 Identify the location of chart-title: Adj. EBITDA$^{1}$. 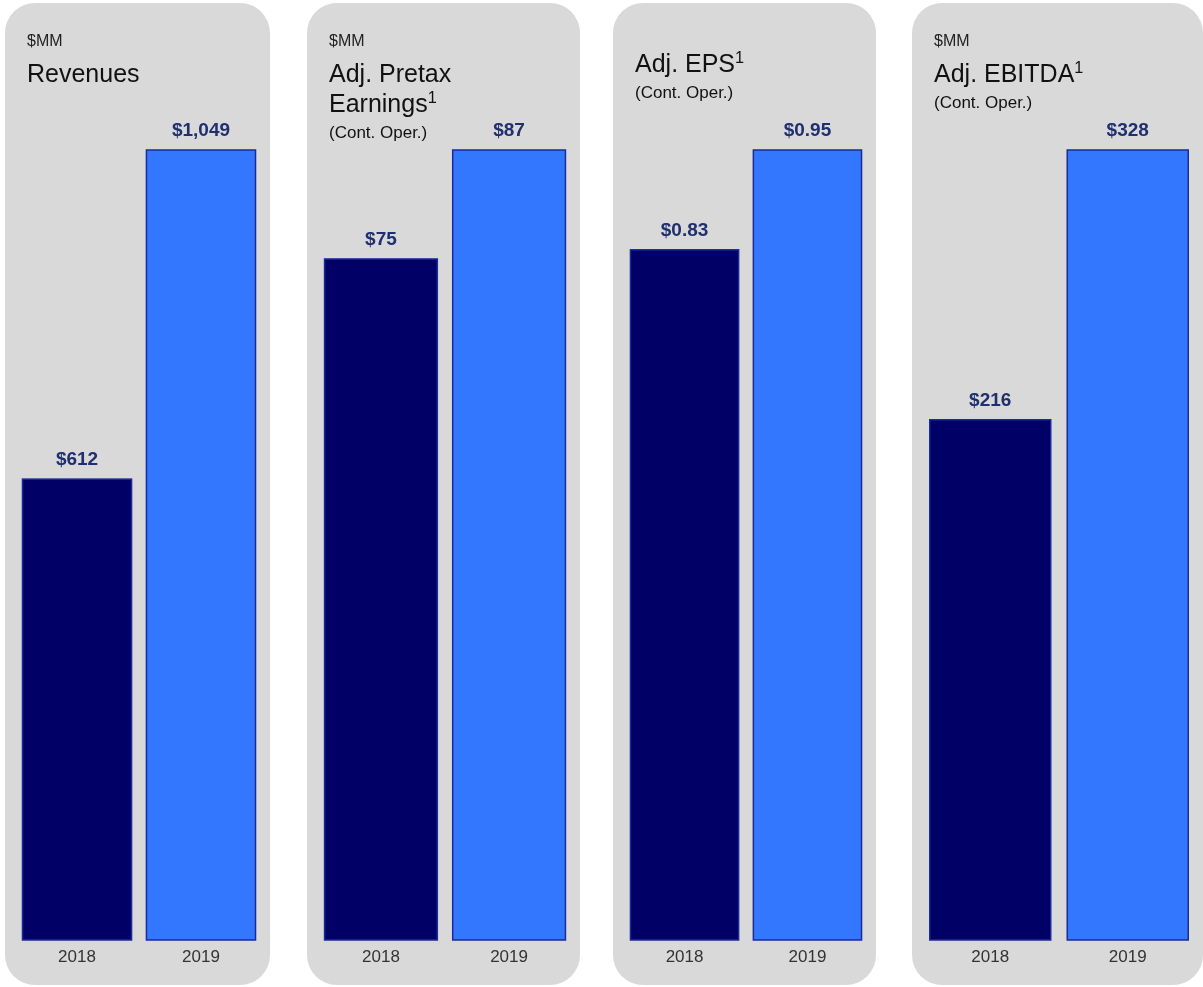
(1009, 72).